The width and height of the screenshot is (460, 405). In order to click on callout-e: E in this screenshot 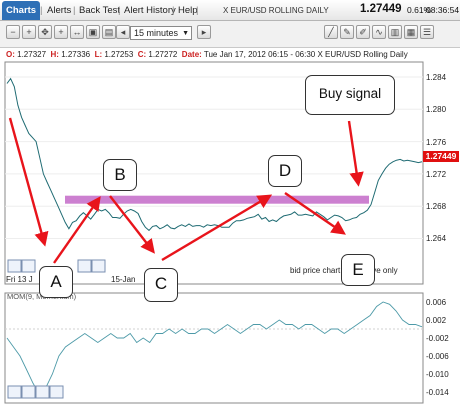, I will do `click(358, 270)`.